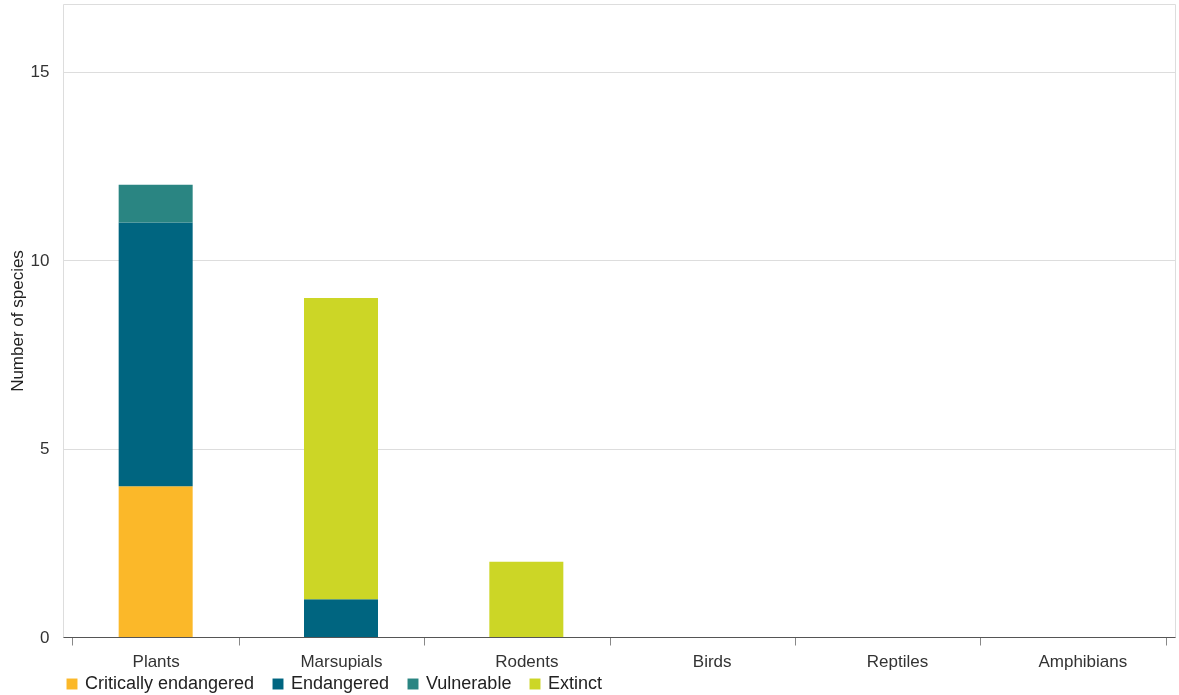 The width and height of the screenshot is (1179, 695). Describe the element at coordinates (170, 683) in the screenshot. I see `legend-label: Critically endangered` at that location.